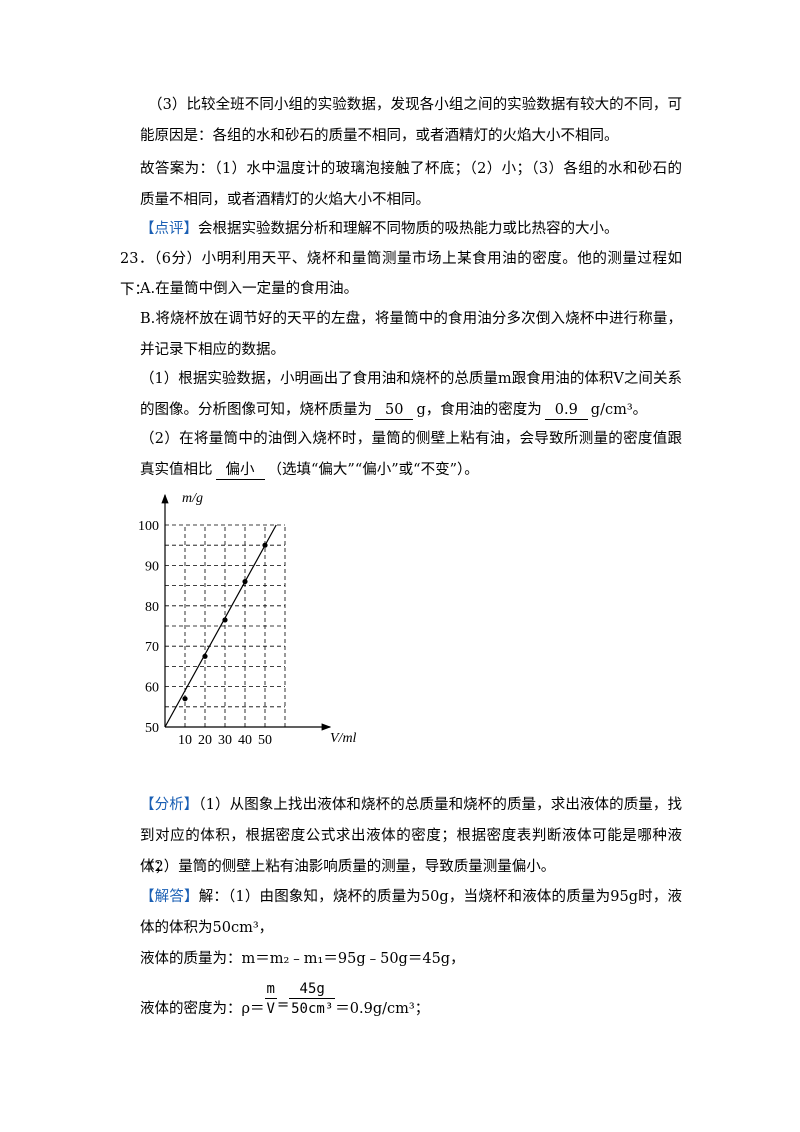 The height and width of the screenshot is (1132, 800). I want to click on denominator: 50cm³, so click(312, 1009).